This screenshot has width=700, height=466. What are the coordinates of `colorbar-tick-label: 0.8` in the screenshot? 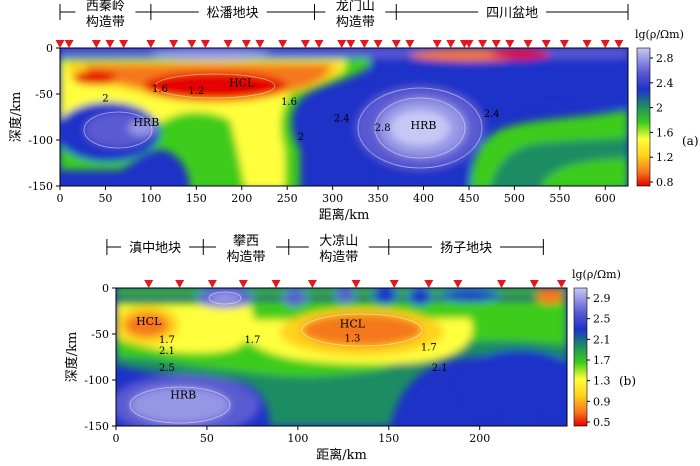 It's located at (665, 182).